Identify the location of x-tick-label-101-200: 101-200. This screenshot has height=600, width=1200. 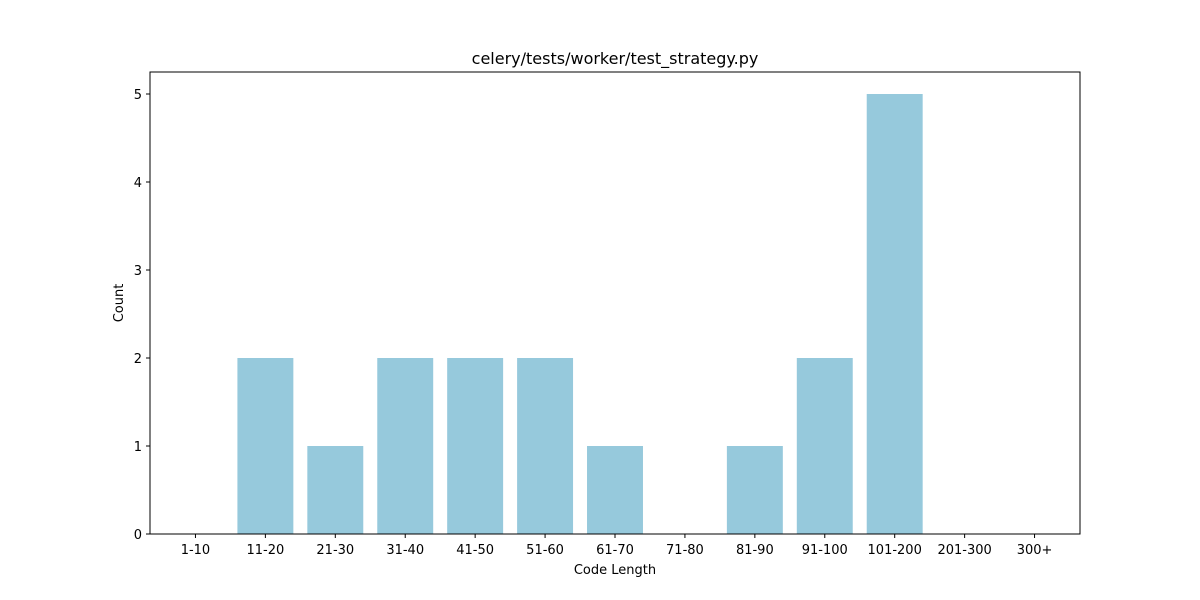
(895, 550).